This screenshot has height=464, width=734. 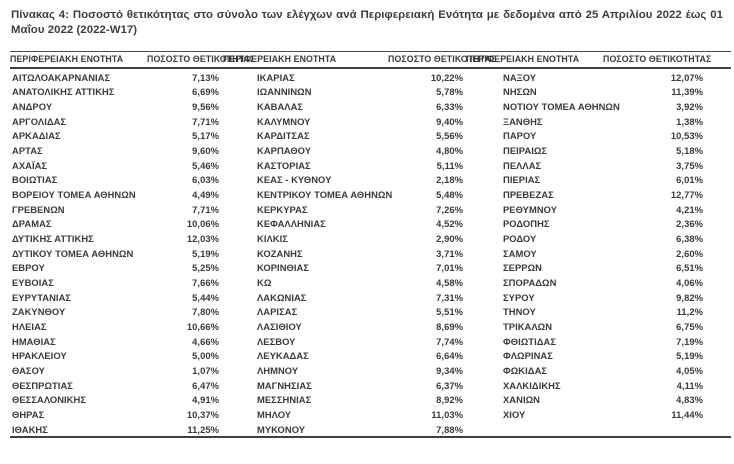 I want to click on region-cell: ΧΑΛΚΙΔΙΚΗΣ, so click(x=532, y=385).